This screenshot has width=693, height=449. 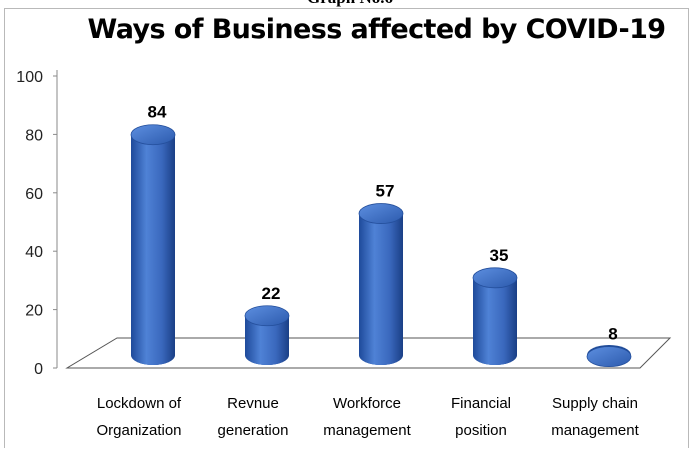 I want to click on chart-title: Ways of Business affected by COVID-19, so click(x=377, y=29).